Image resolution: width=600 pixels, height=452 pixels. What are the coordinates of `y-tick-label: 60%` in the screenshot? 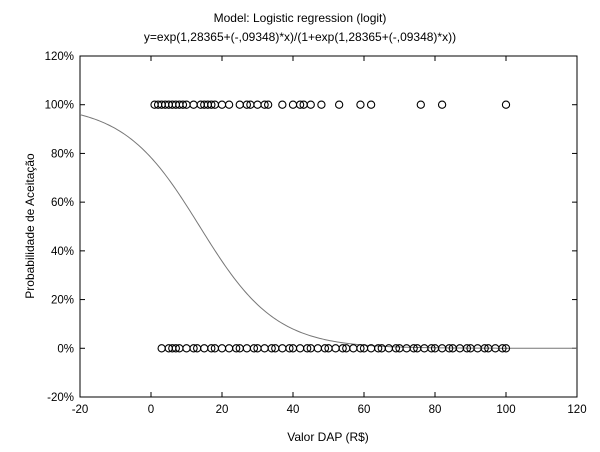 It's located at (62, 203).